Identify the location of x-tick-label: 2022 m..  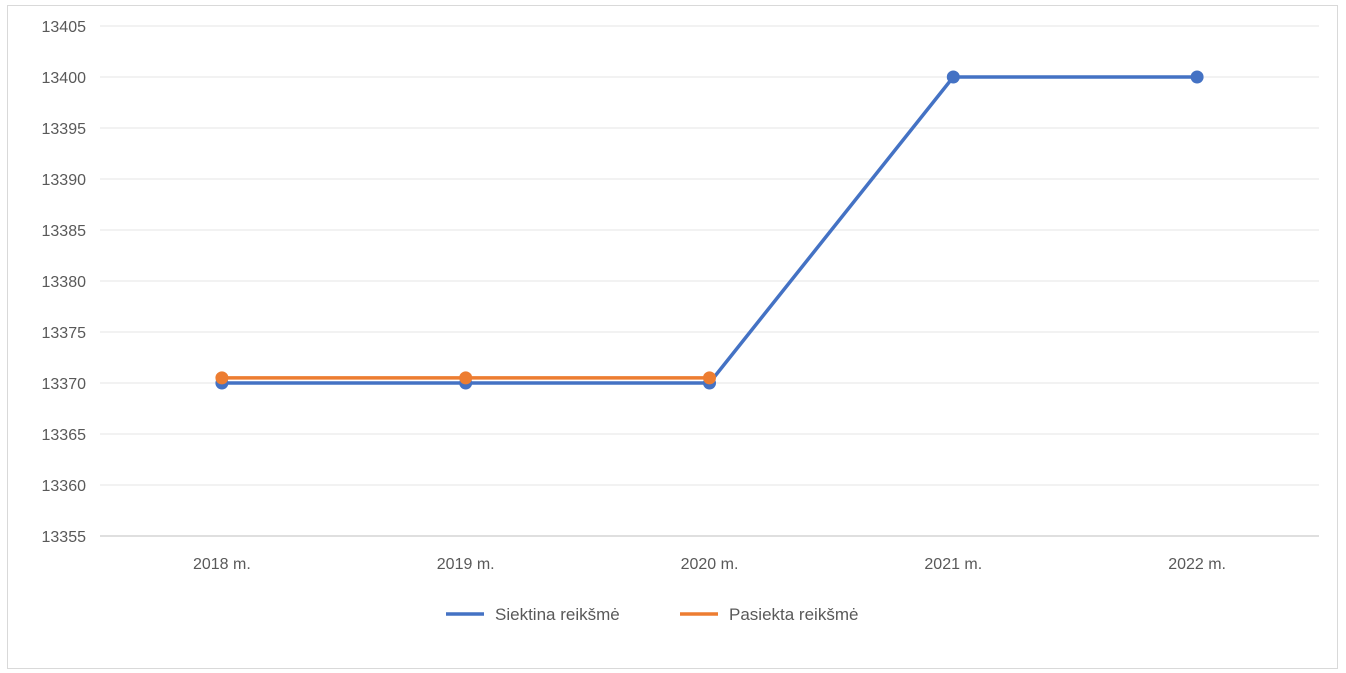
(1197, 564).